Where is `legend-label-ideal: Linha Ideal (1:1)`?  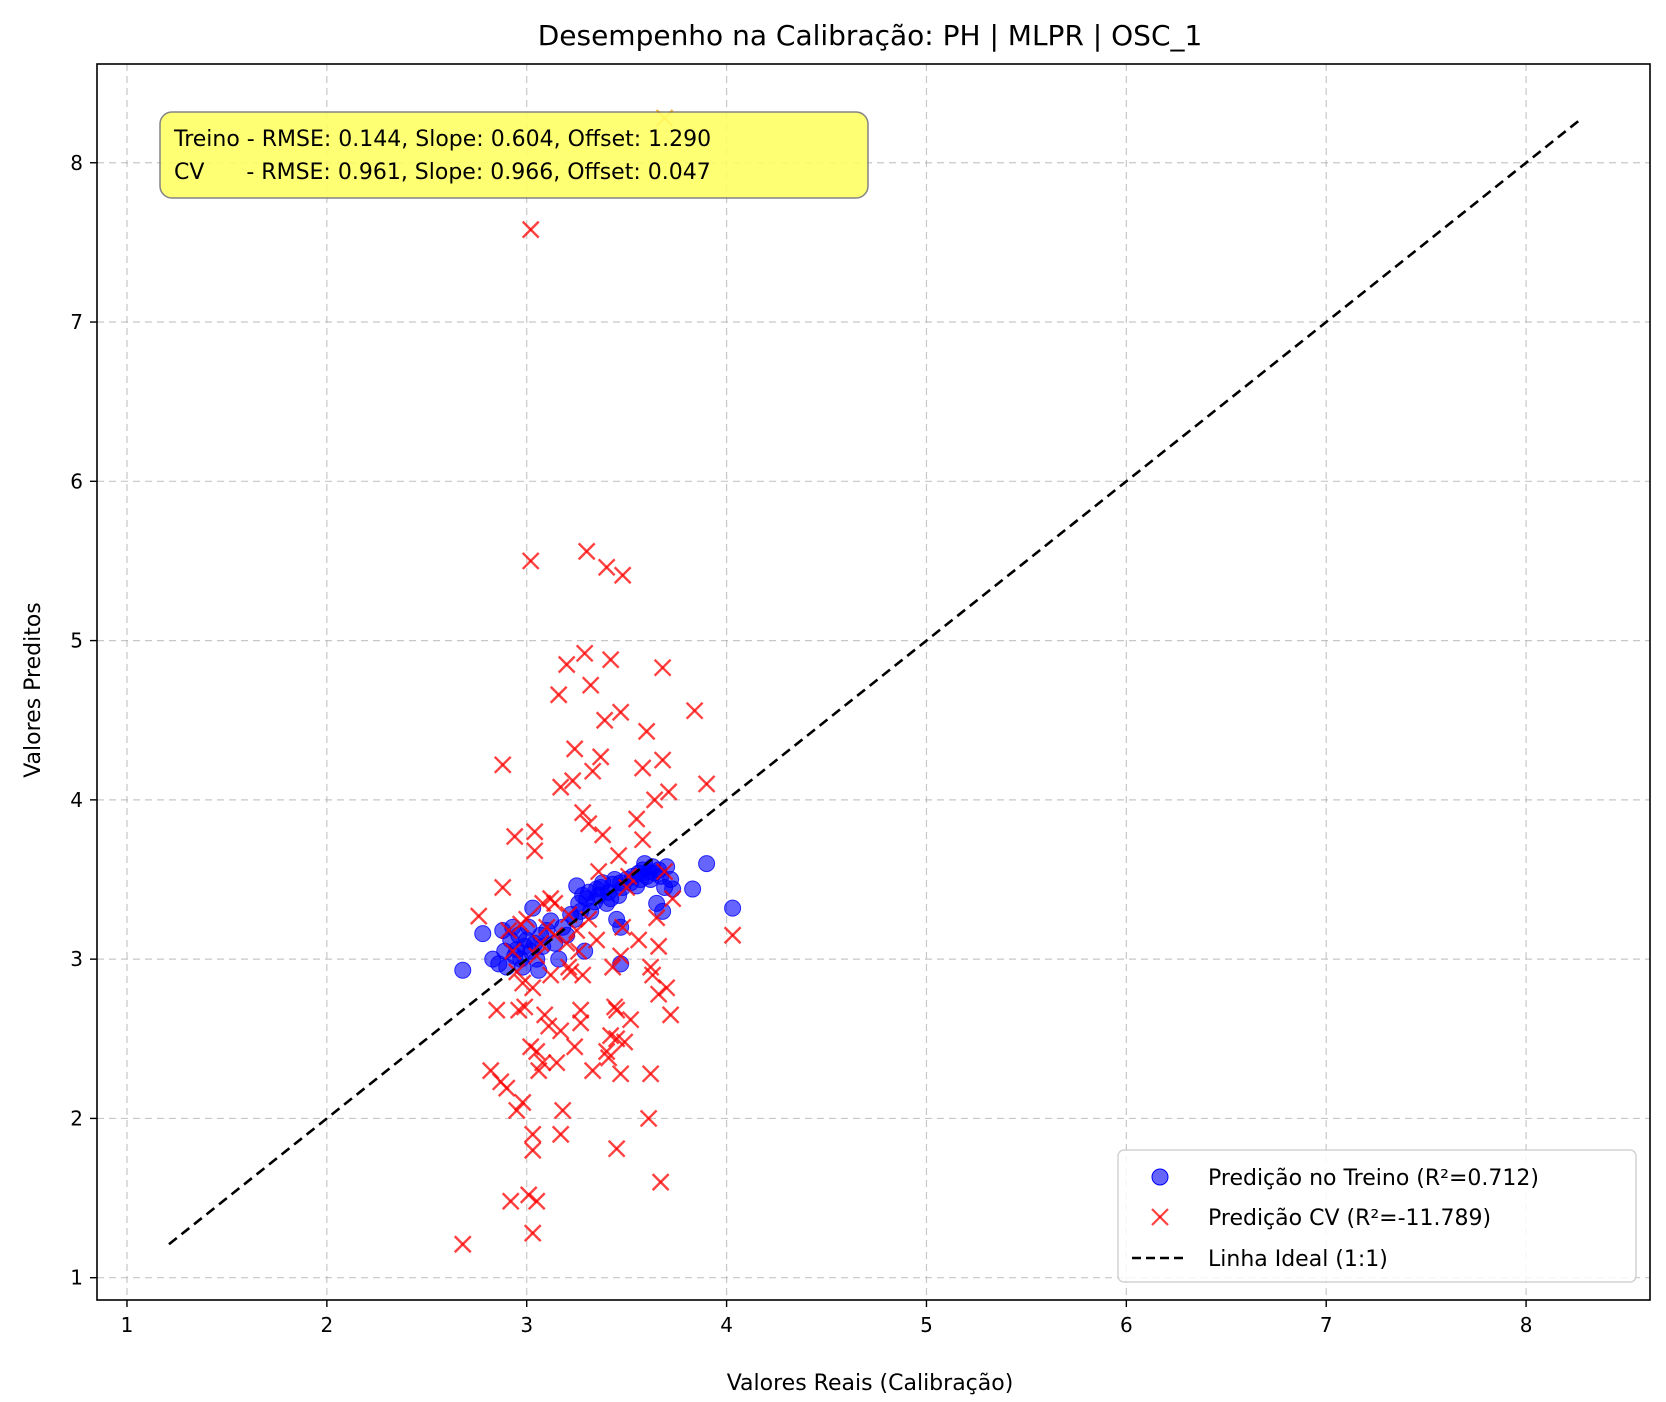
legend-label-ideal: Linha Ideal (1:1) is located at coordinates (1298, 1259).